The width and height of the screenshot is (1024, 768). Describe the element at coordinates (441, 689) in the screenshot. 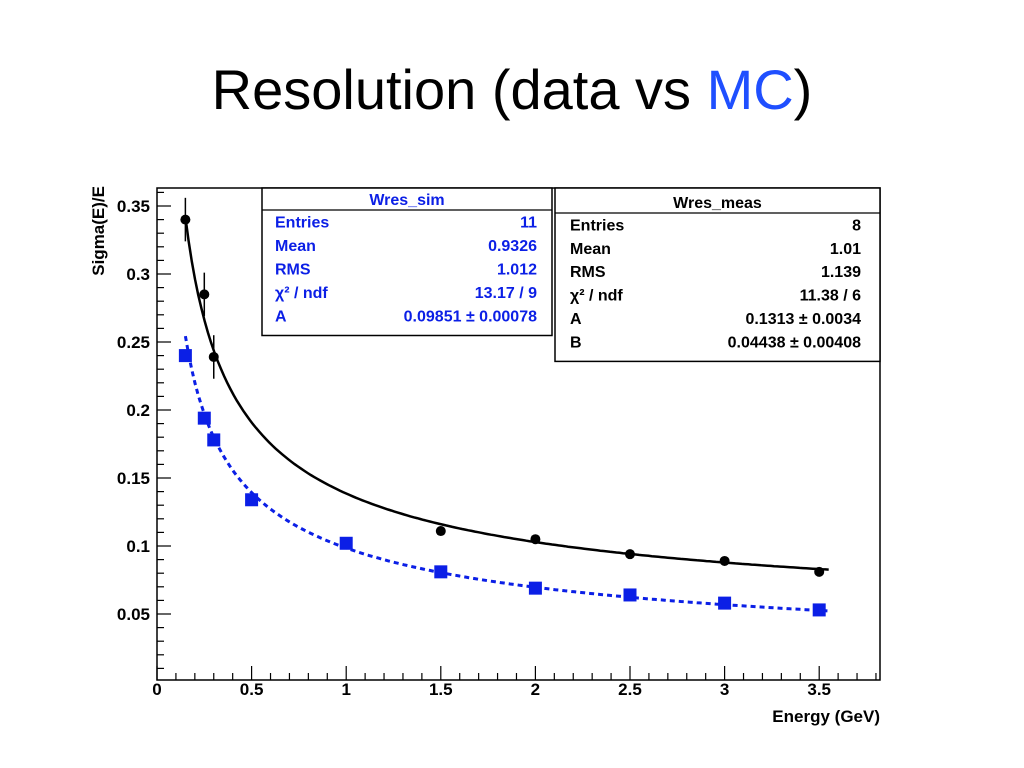

I see `x-tick-label: 1.5` at that location.